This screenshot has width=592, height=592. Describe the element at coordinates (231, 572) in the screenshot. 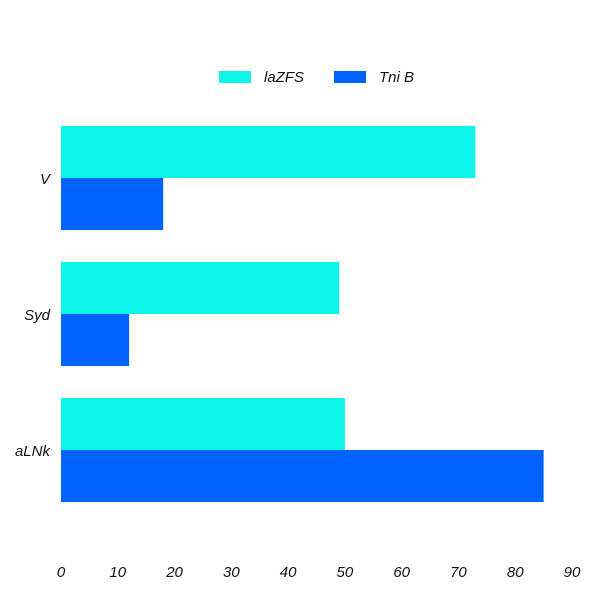

I see `x-tick-label-30: 30` at that location.